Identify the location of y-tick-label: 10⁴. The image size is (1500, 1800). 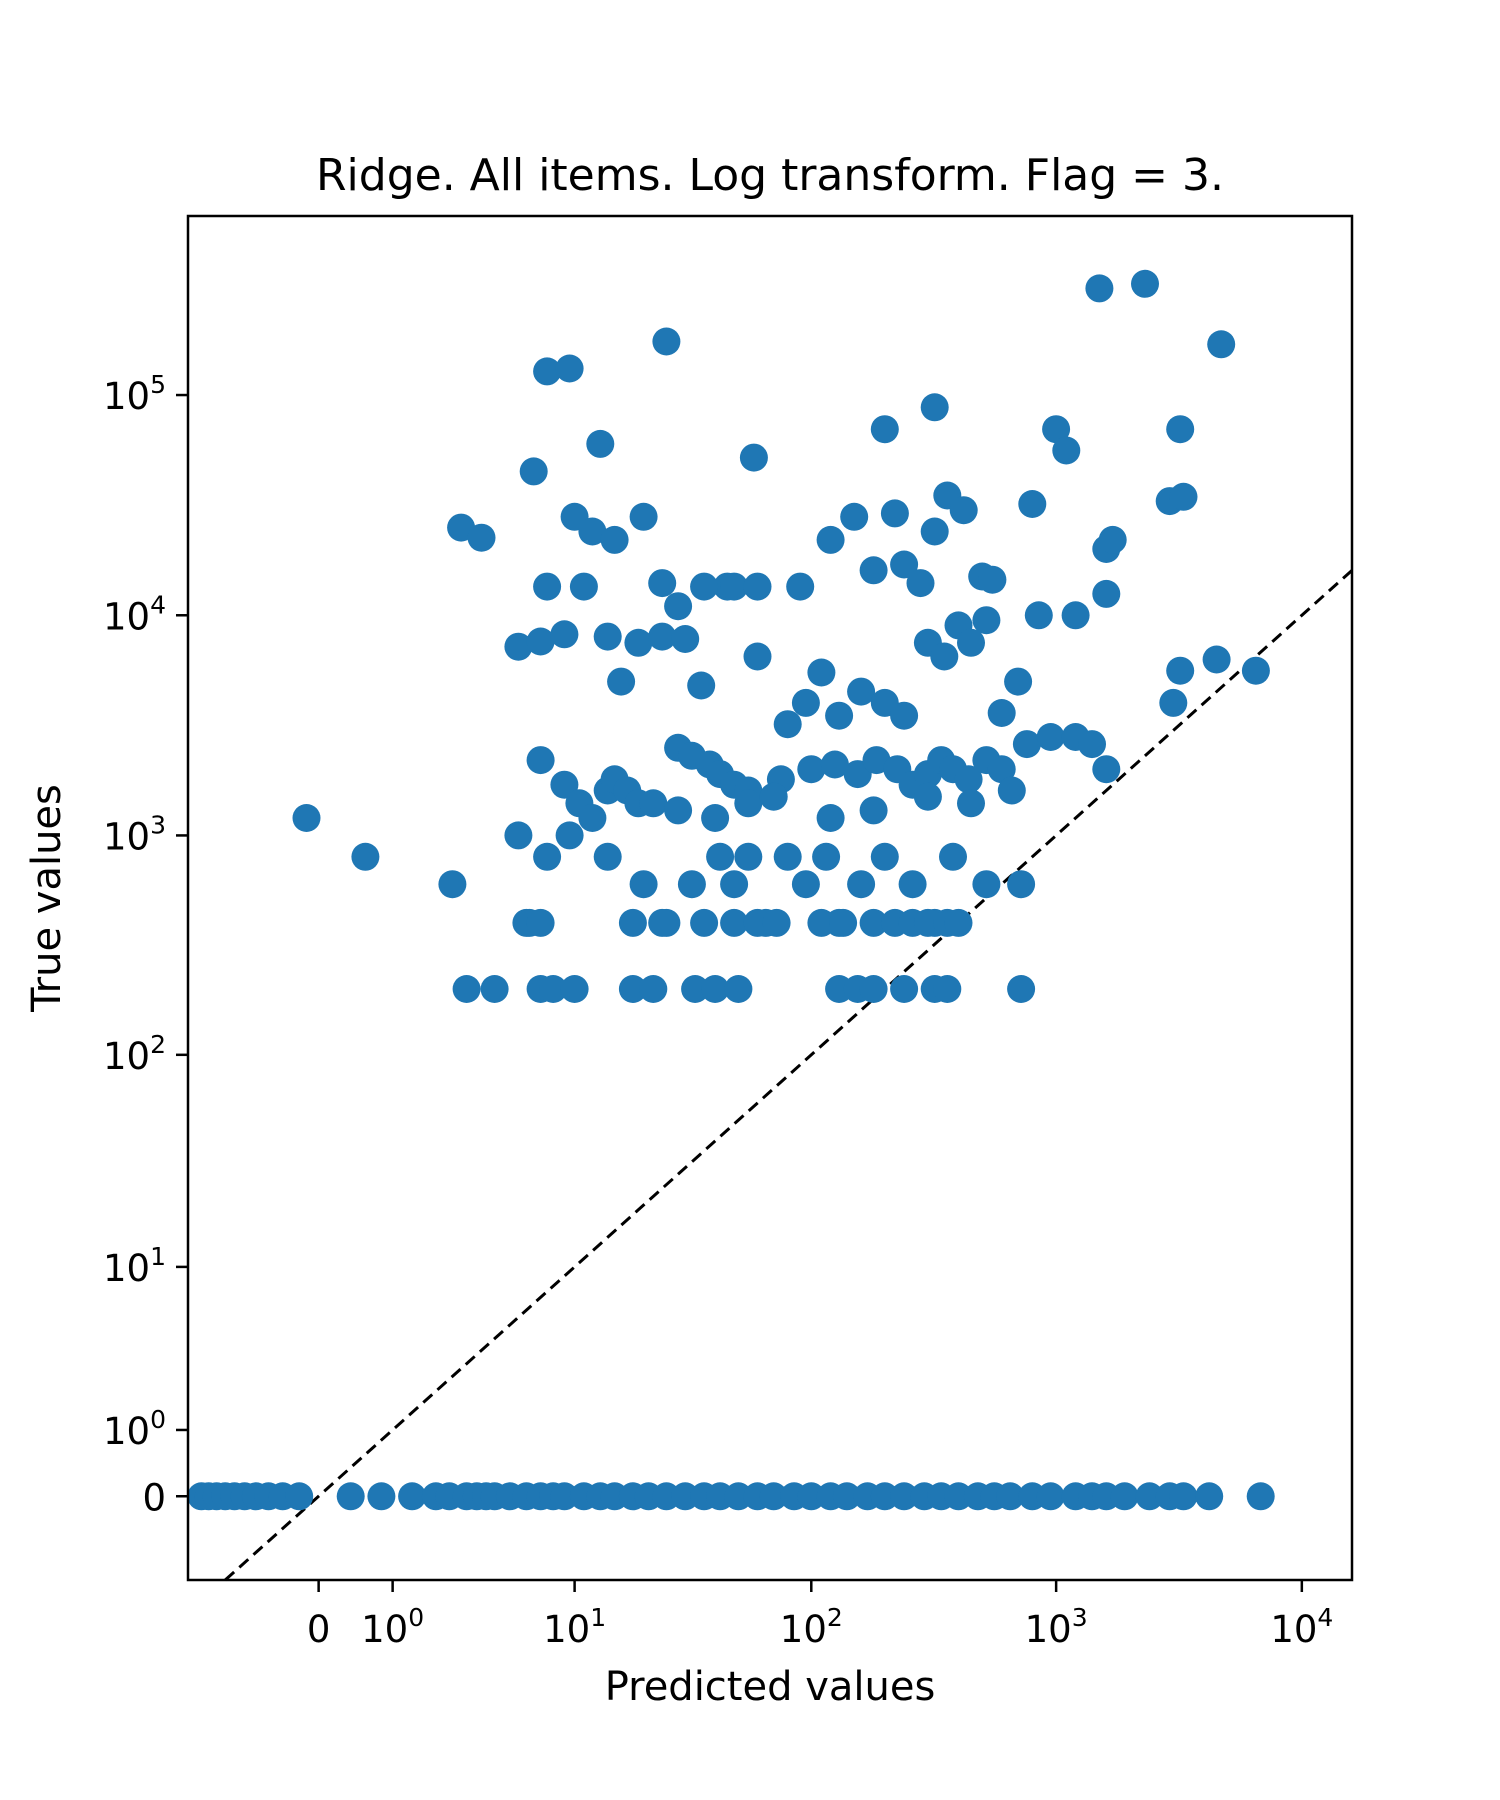
(134, 614).